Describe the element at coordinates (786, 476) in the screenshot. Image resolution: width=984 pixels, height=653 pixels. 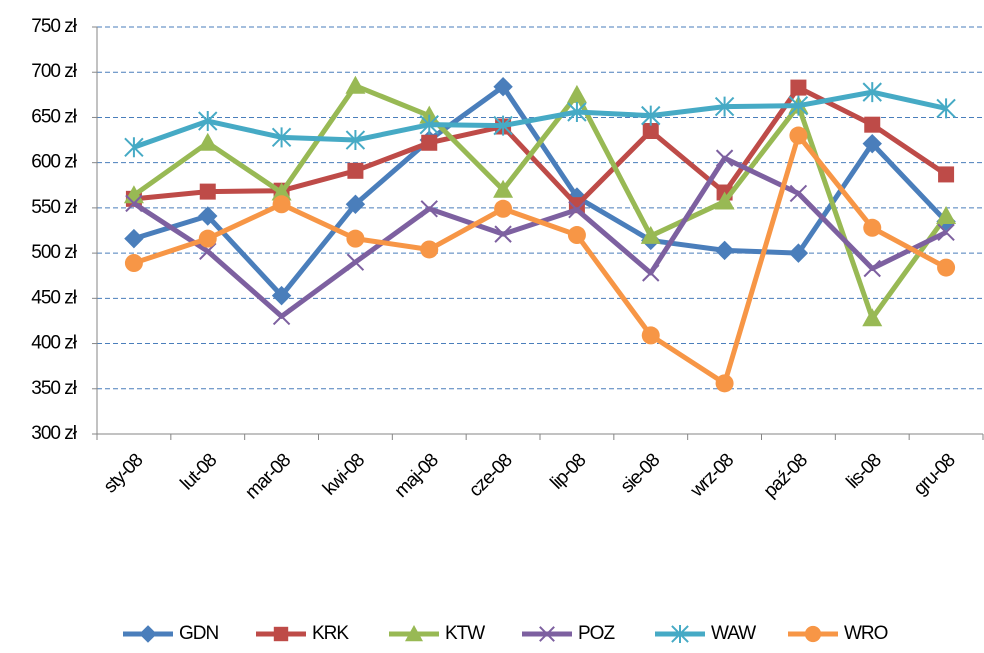
I see `x-tick-label: paź-08` at that location.